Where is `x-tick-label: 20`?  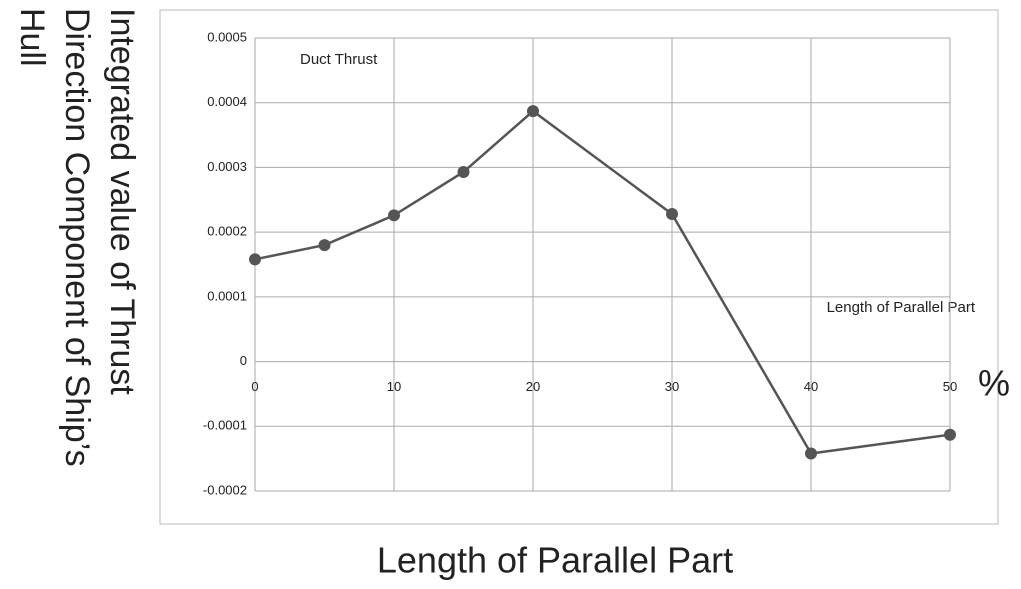
x-tick-label: 20 is located at coordinates (533, 386).